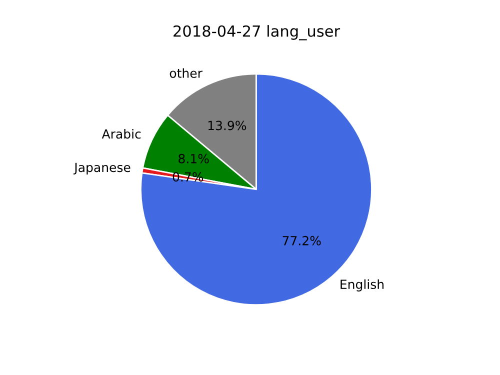  What do you see at coordinates (257, 32) in the screenshot?
I see `chart-title: 2018-04-27 lang_user` at bounding box center [257, 32].